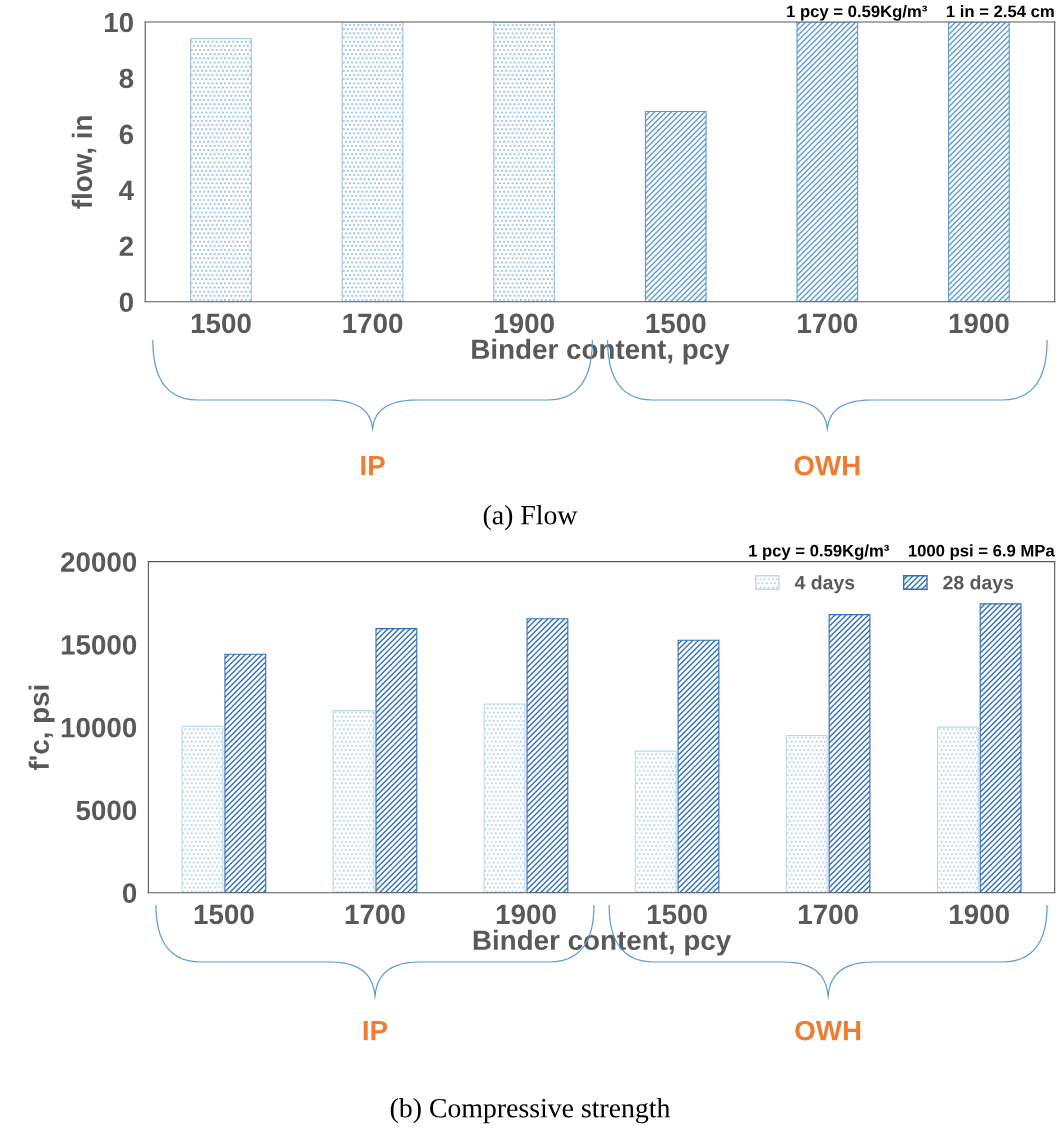  I want to click on y-tick-label: 10000, so click(99, 727).